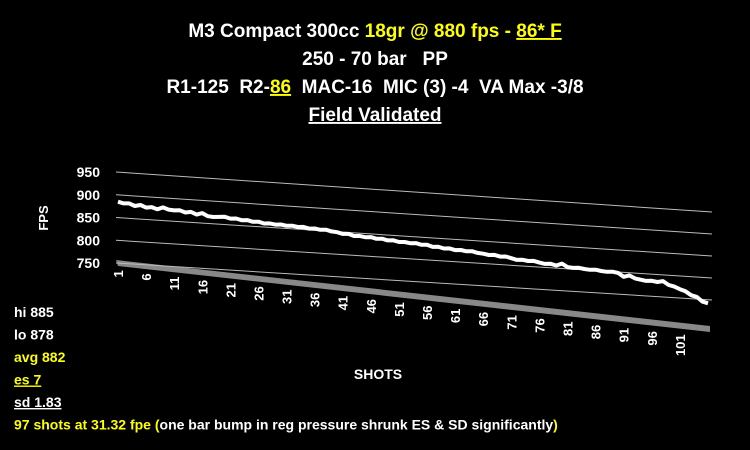 Image resolution: width=750 pixels, height=450 pixels. I want to click on annotation: lo 878, so click(34, 335).